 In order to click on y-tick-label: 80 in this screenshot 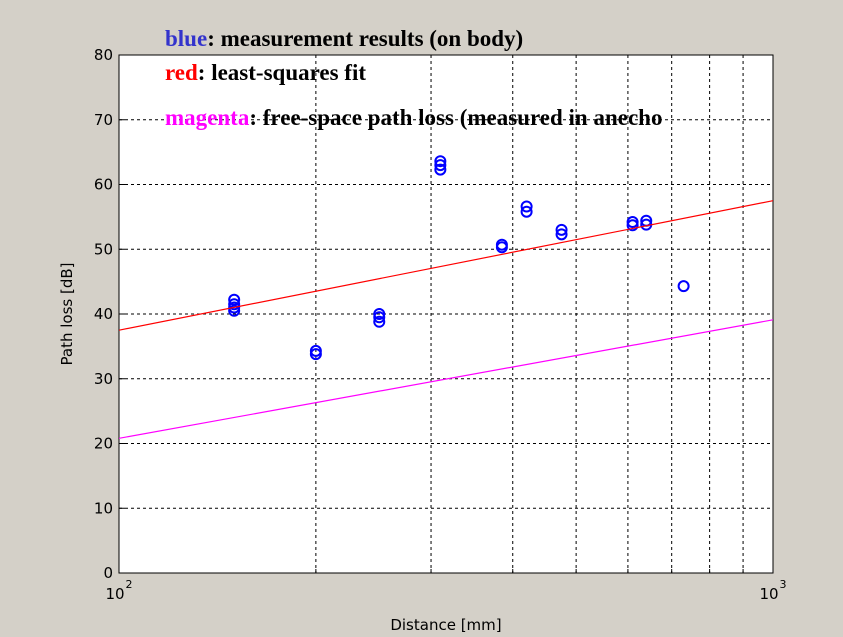, I will do `click(103, 55)`.